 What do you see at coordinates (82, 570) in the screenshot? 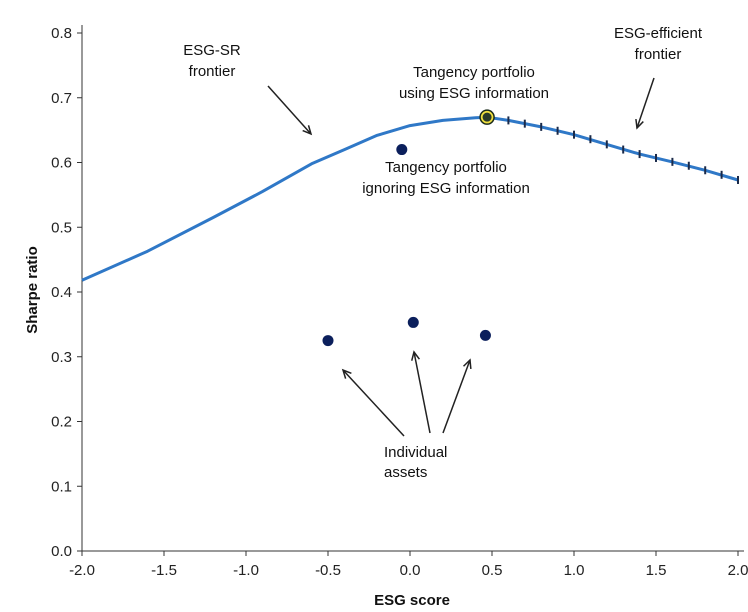
I see `x-tick-label: -2.0` at bounding box center [82, 570].